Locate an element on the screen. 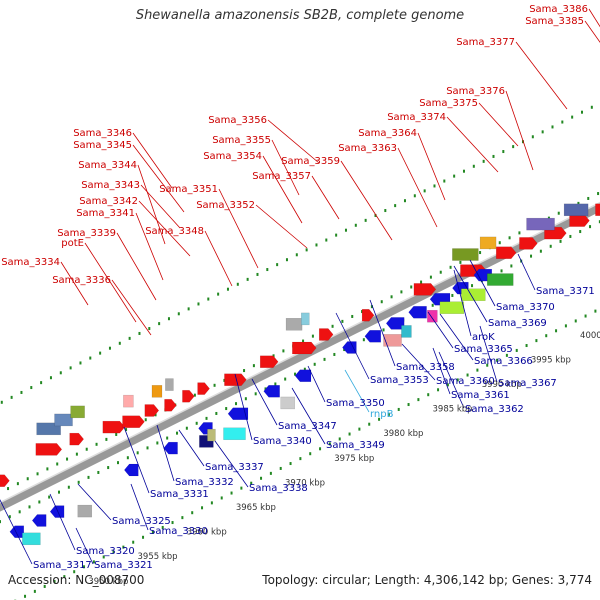 This screenshot has width=600, height=600. minus-gene-label: Sama_3330 is located at coordinates (178, 531).